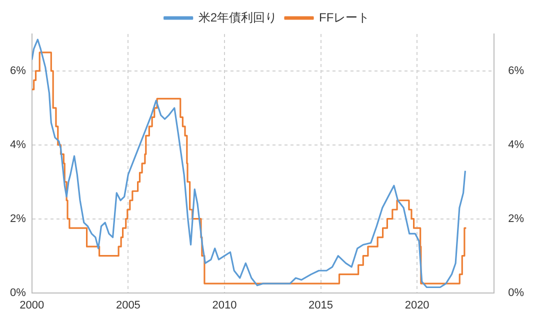 The height and width of the screenshot is (322, 540). Describe the element at coordinates (32, 305) in the screenshot. I see `x-tick-label: 2000` at that location.